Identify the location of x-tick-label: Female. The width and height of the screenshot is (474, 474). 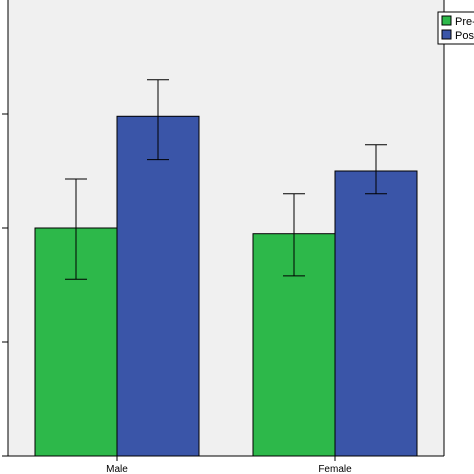
(335, 469).